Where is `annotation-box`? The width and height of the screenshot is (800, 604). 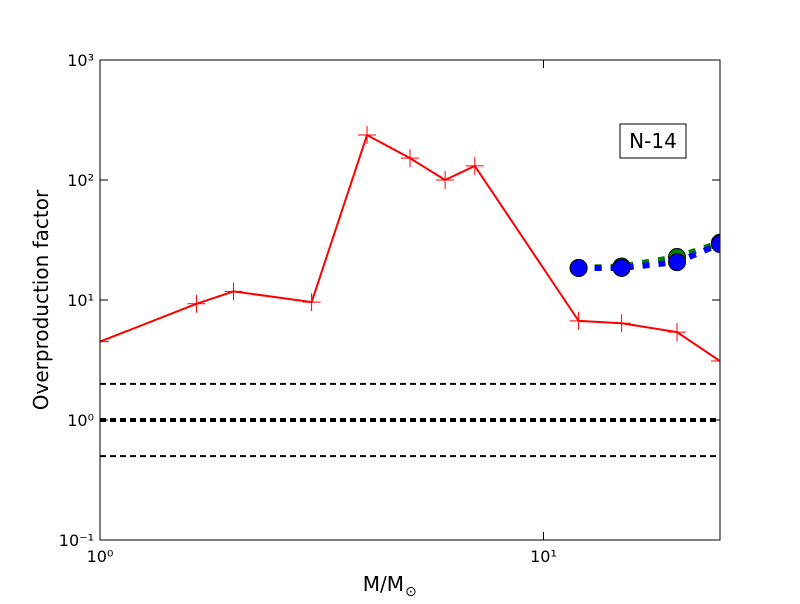 annotation-box is located at coordinates (653, 141).